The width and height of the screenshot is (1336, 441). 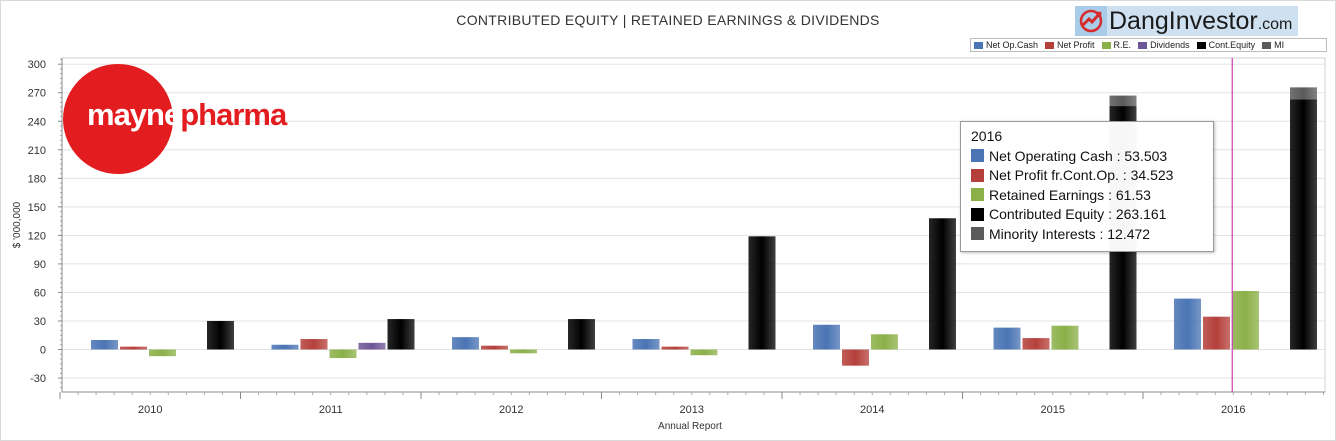 I want to click on tooltip-row-re: Retained Earnings : 61.53, so click(x=1087, y=195).